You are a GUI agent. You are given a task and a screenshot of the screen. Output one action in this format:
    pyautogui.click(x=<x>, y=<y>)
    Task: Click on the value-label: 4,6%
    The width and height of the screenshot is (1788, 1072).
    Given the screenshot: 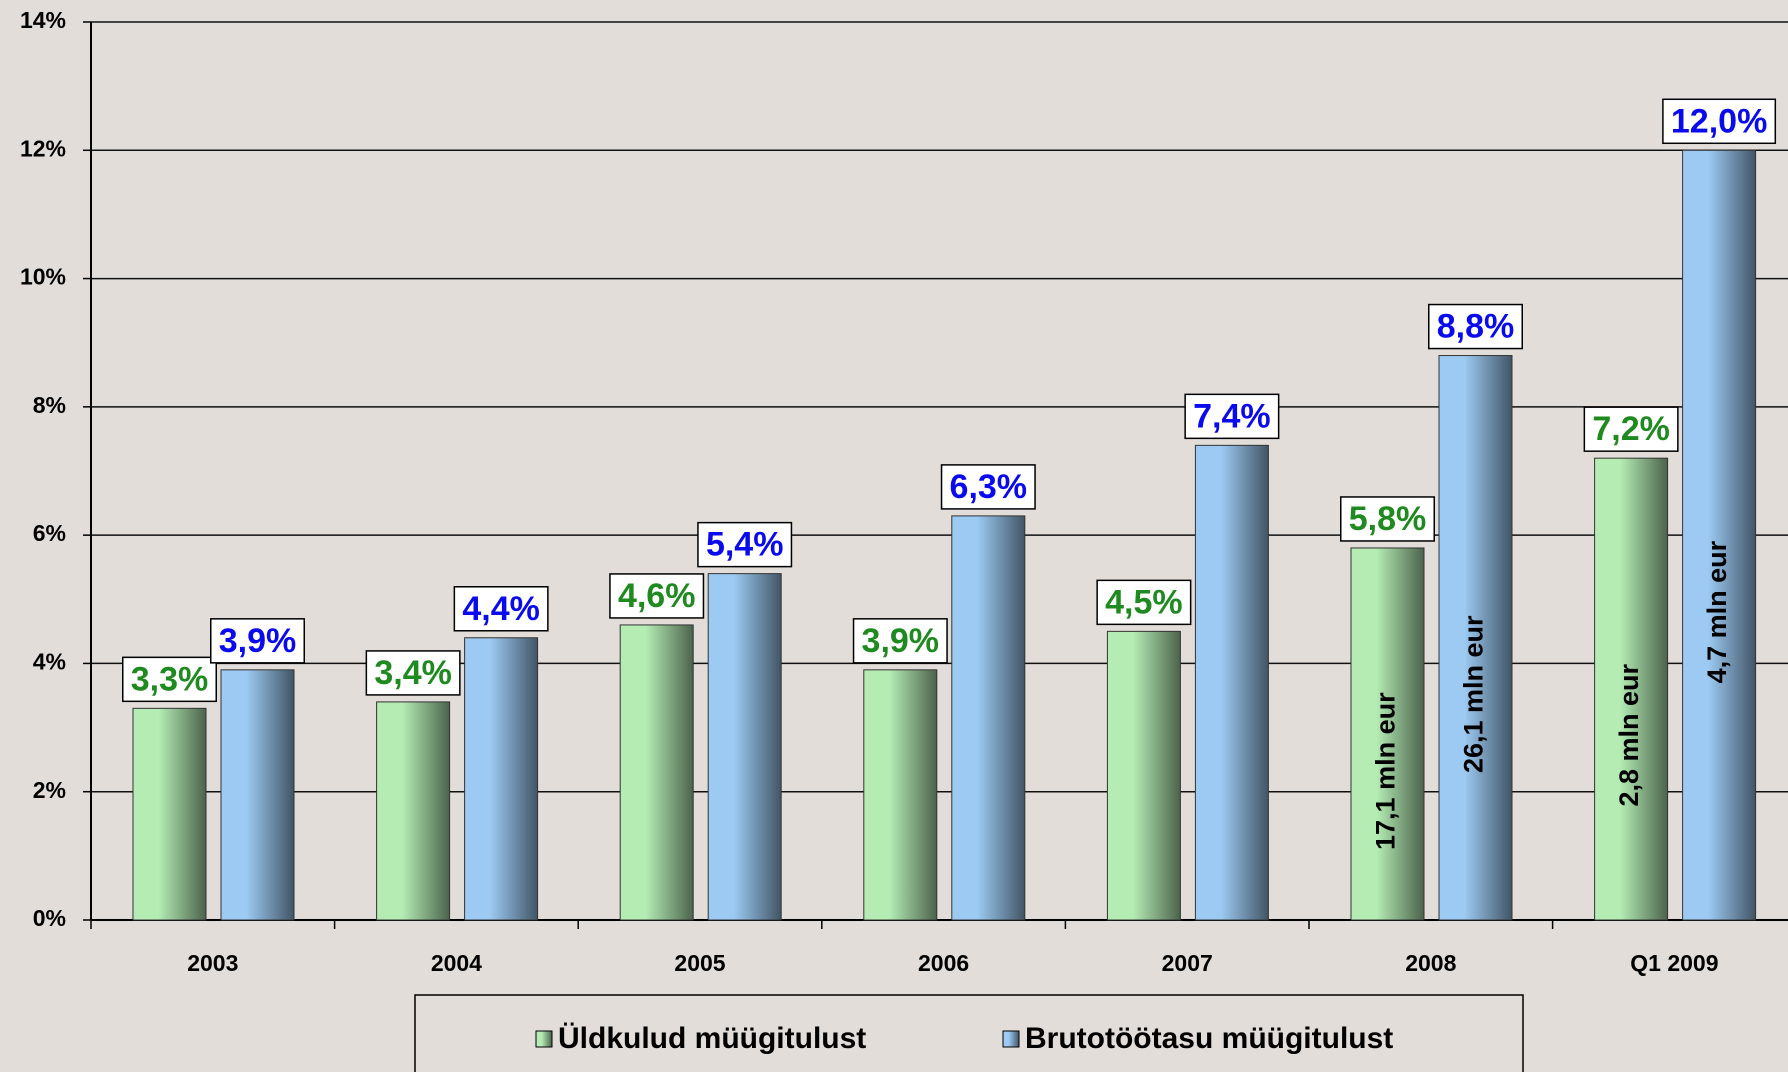 What is the action you would take?
    pyautogui.click(x=657, y=596)
    